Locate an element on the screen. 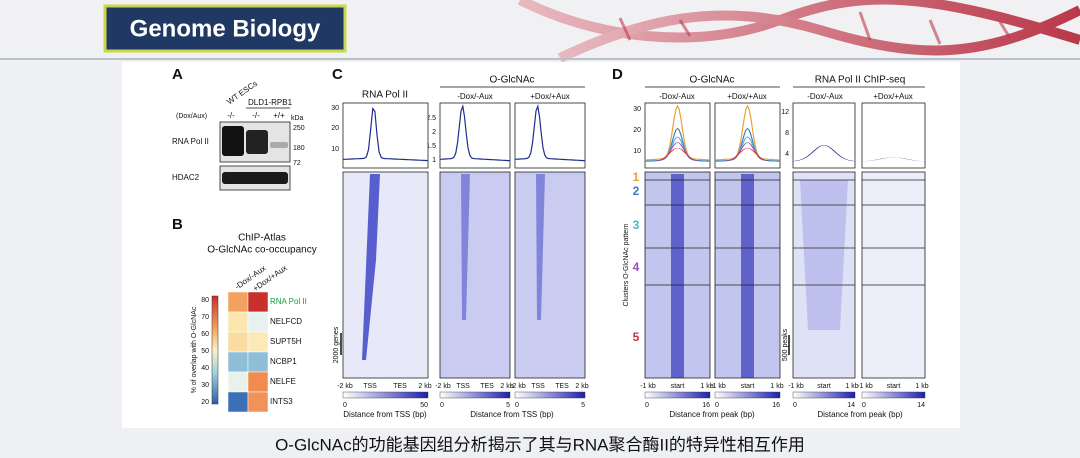 The width and height of the screenshot is (1080, 458). marker: 250 is located at coordinates (299, 128).